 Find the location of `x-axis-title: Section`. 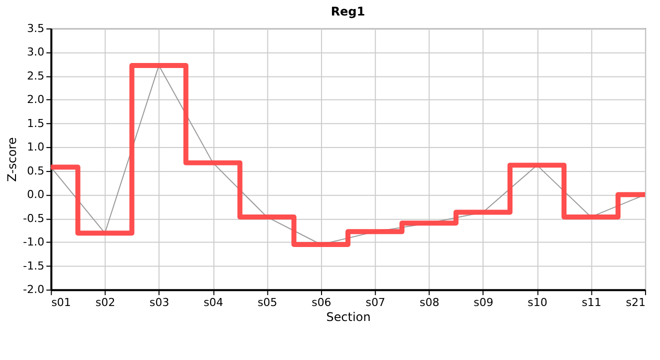

x-axis-title: Section is located at coordinates (348, 317).